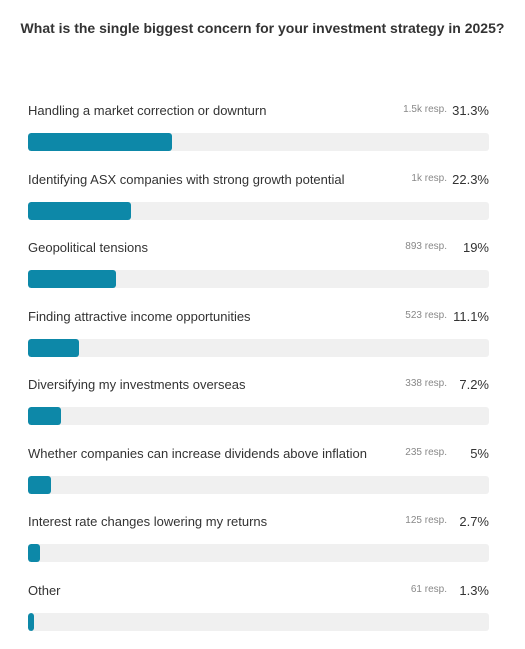 The height and width of the screenshot is (649, 525). I want to click on poll-option-responses: 1.5k resp., so click(425, 109).